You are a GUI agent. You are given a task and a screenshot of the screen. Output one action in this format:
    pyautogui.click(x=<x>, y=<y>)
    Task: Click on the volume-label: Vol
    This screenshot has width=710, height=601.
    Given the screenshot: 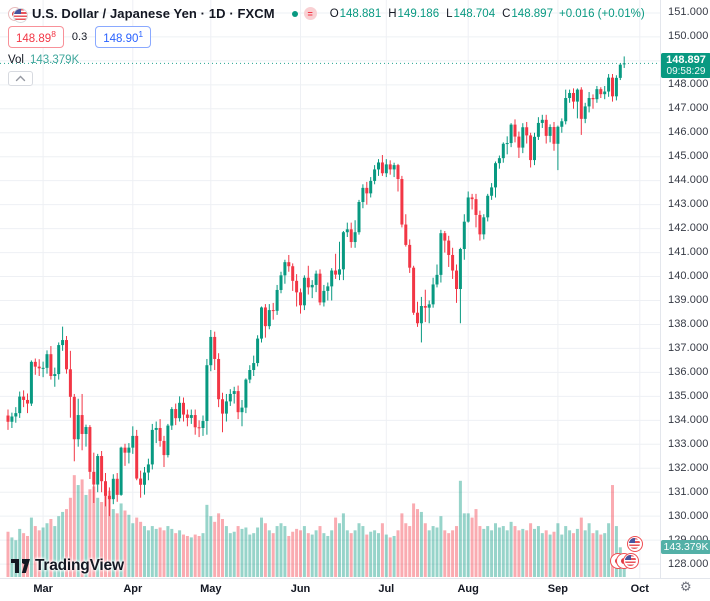 What is the action you would take?
    pyautogui.click(x=16, y=59)
    